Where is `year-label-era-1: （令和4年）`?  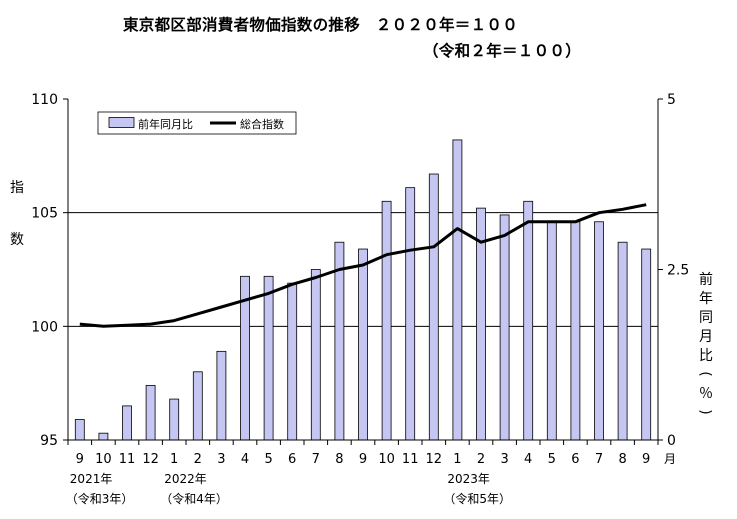
year-label-era-1: （令和4年） is located at coordinates (194, 498).